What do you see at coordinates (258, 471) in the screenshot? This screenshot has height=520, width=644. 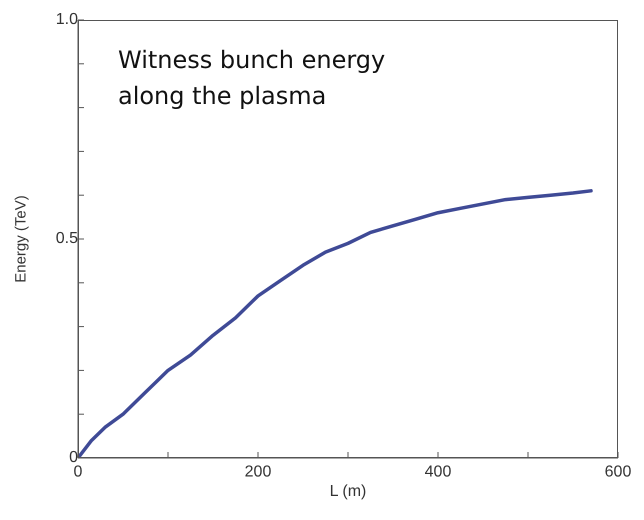 I see `x-tick-label: 200` at bounding box center [258, 471].